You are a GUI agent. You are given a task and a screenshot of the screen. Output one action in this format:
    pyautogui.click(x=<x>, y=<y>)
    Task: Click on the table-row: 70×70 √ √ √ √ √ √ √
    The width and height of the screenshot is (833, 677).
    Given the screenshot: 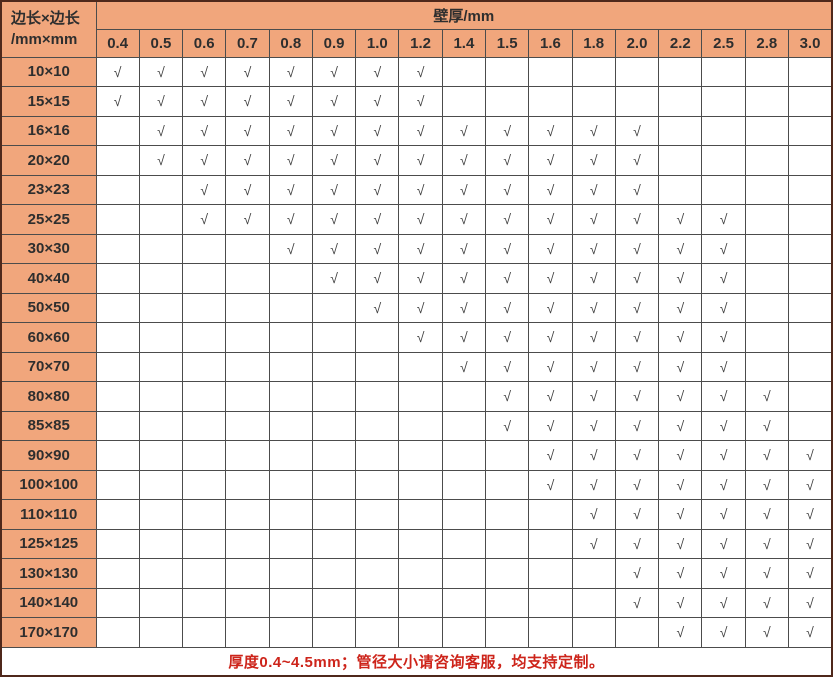 What is the action you would take?
    pyautogui.click(x=416, y=366)
    